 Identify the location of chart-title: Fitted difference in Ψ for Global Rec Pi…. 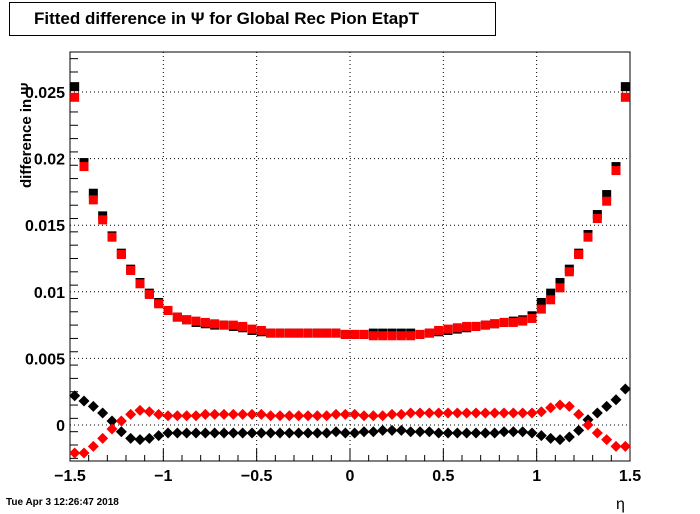
(252, 19).